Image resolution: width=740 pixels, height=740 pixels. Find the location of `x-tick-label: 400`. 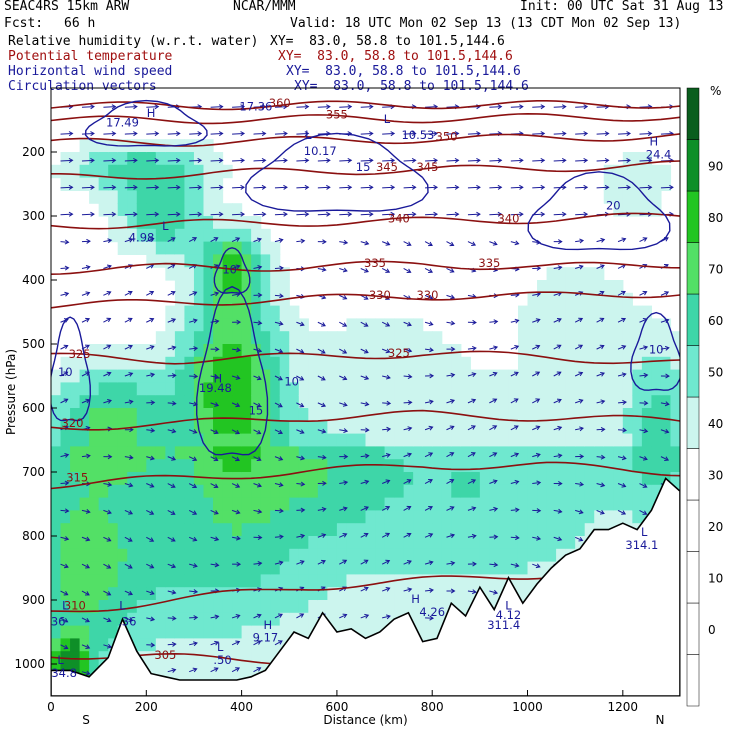

x-tick-label: 400 is located at coordinates (241, 707).